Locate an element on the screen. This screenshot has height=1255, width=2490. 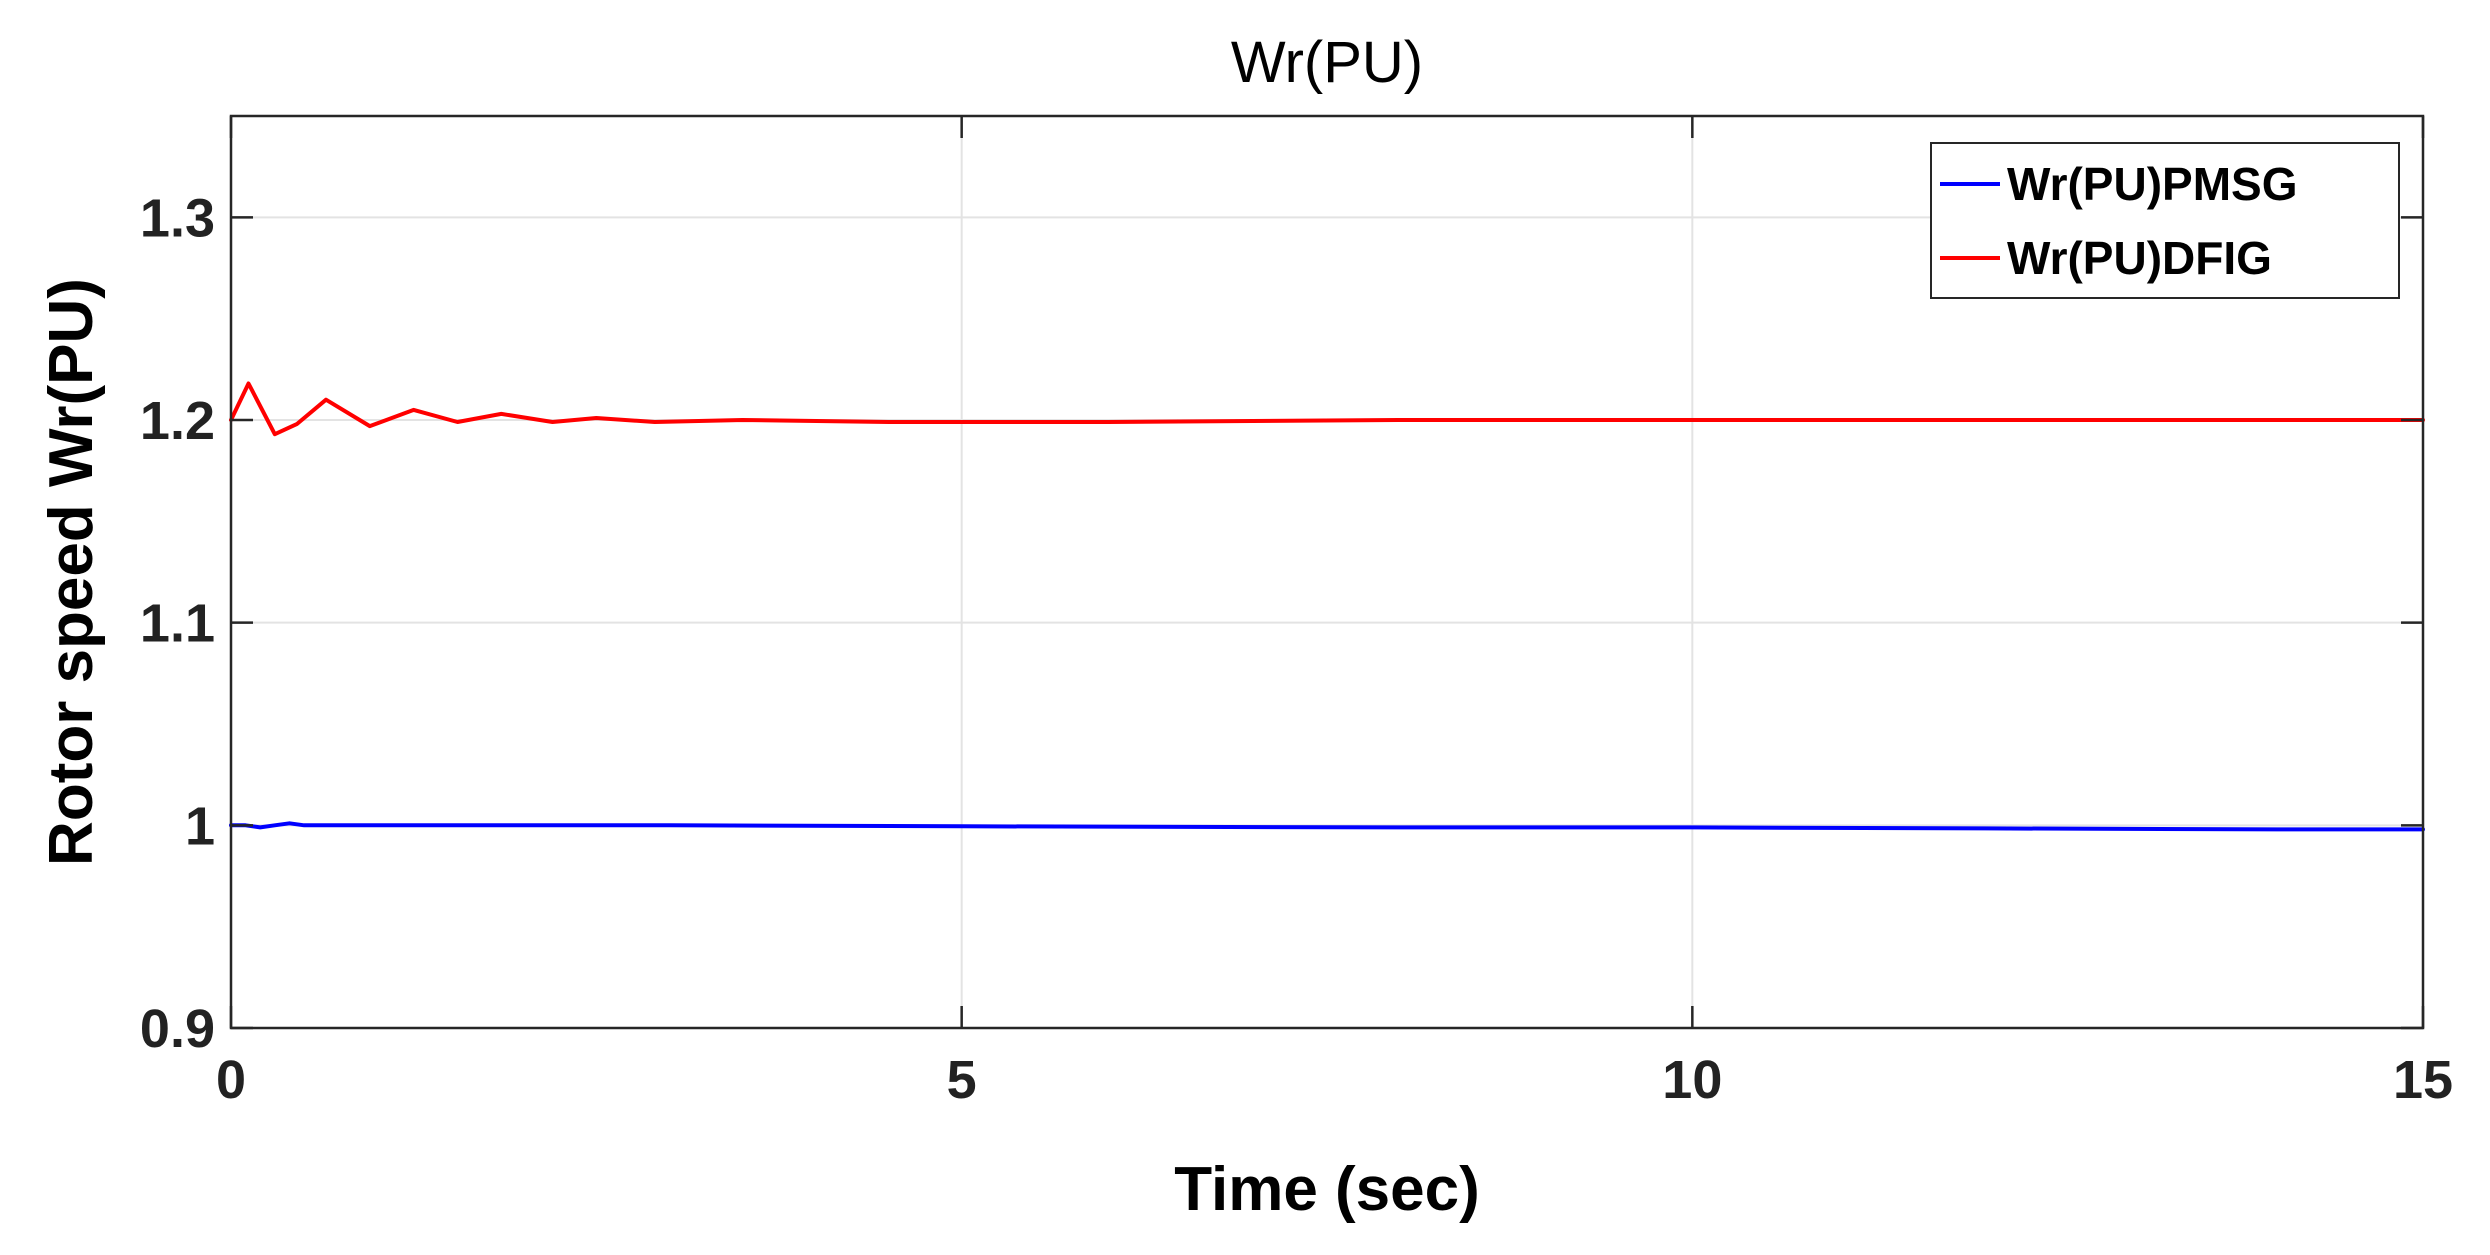
y-tick-label: 1.1 is located at coordinates (177, 624).